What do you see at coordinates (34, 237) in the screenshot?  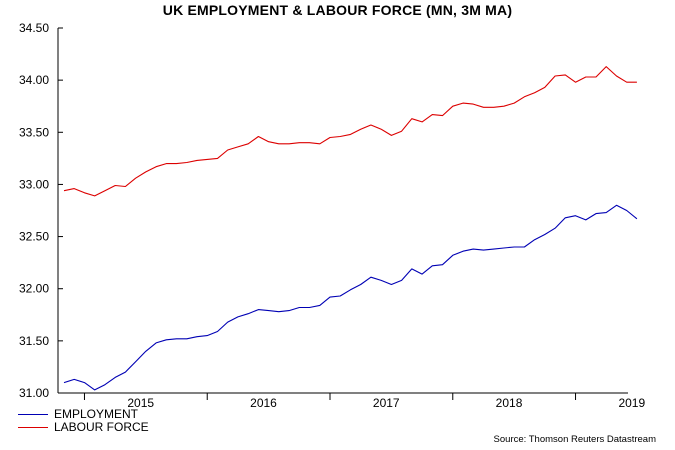 I see `y-tick-label: 32.50` at bounding box center [34, 237].